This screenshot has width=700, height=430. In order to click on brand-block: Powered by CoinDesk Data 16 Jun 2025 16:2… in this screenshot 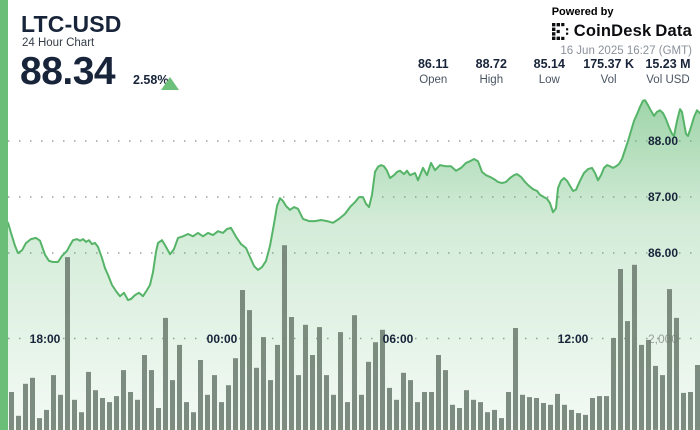, I will do `click(621, 31)`.